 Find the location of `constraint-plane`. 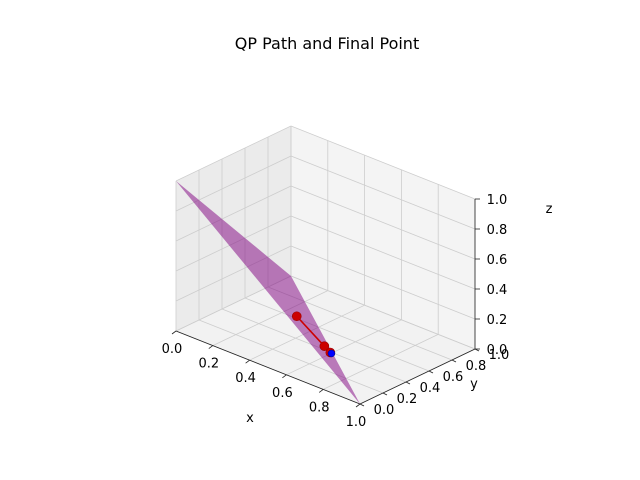

constraint-plane is located at coordinates (268, 292).